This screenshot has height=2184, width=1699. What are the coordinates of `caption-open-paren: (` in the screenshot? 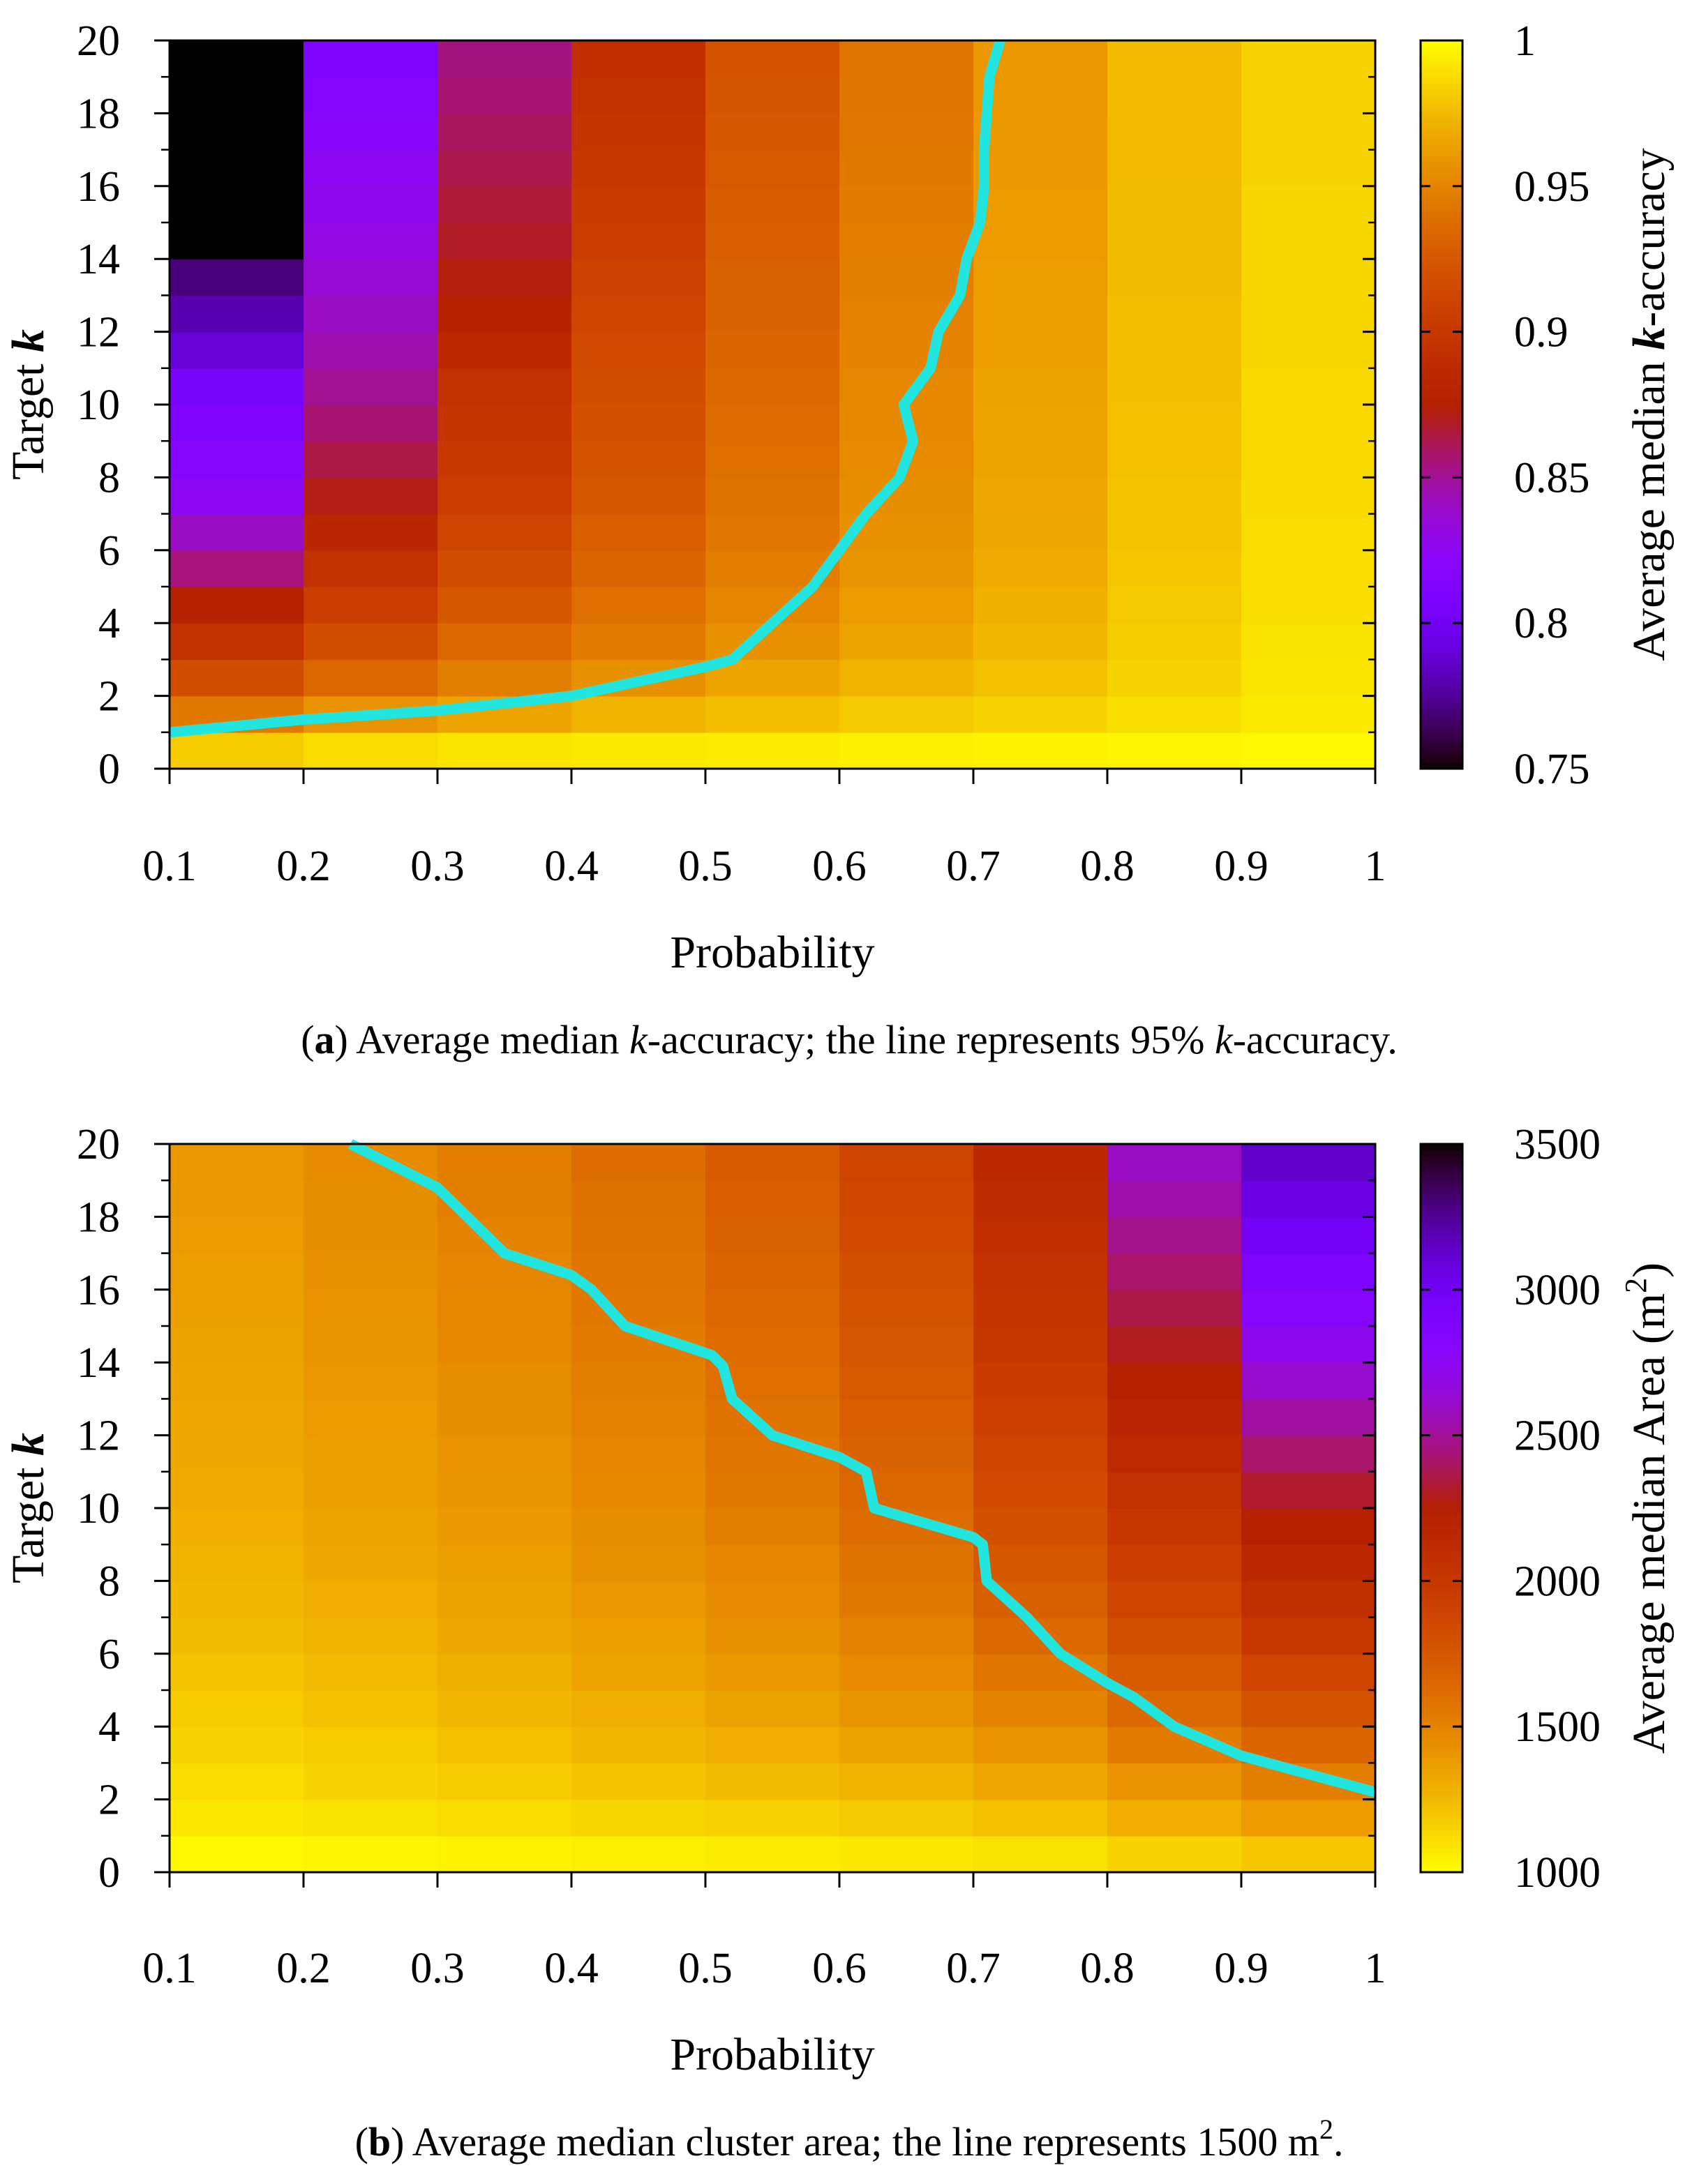 It's located at (361, 2141).